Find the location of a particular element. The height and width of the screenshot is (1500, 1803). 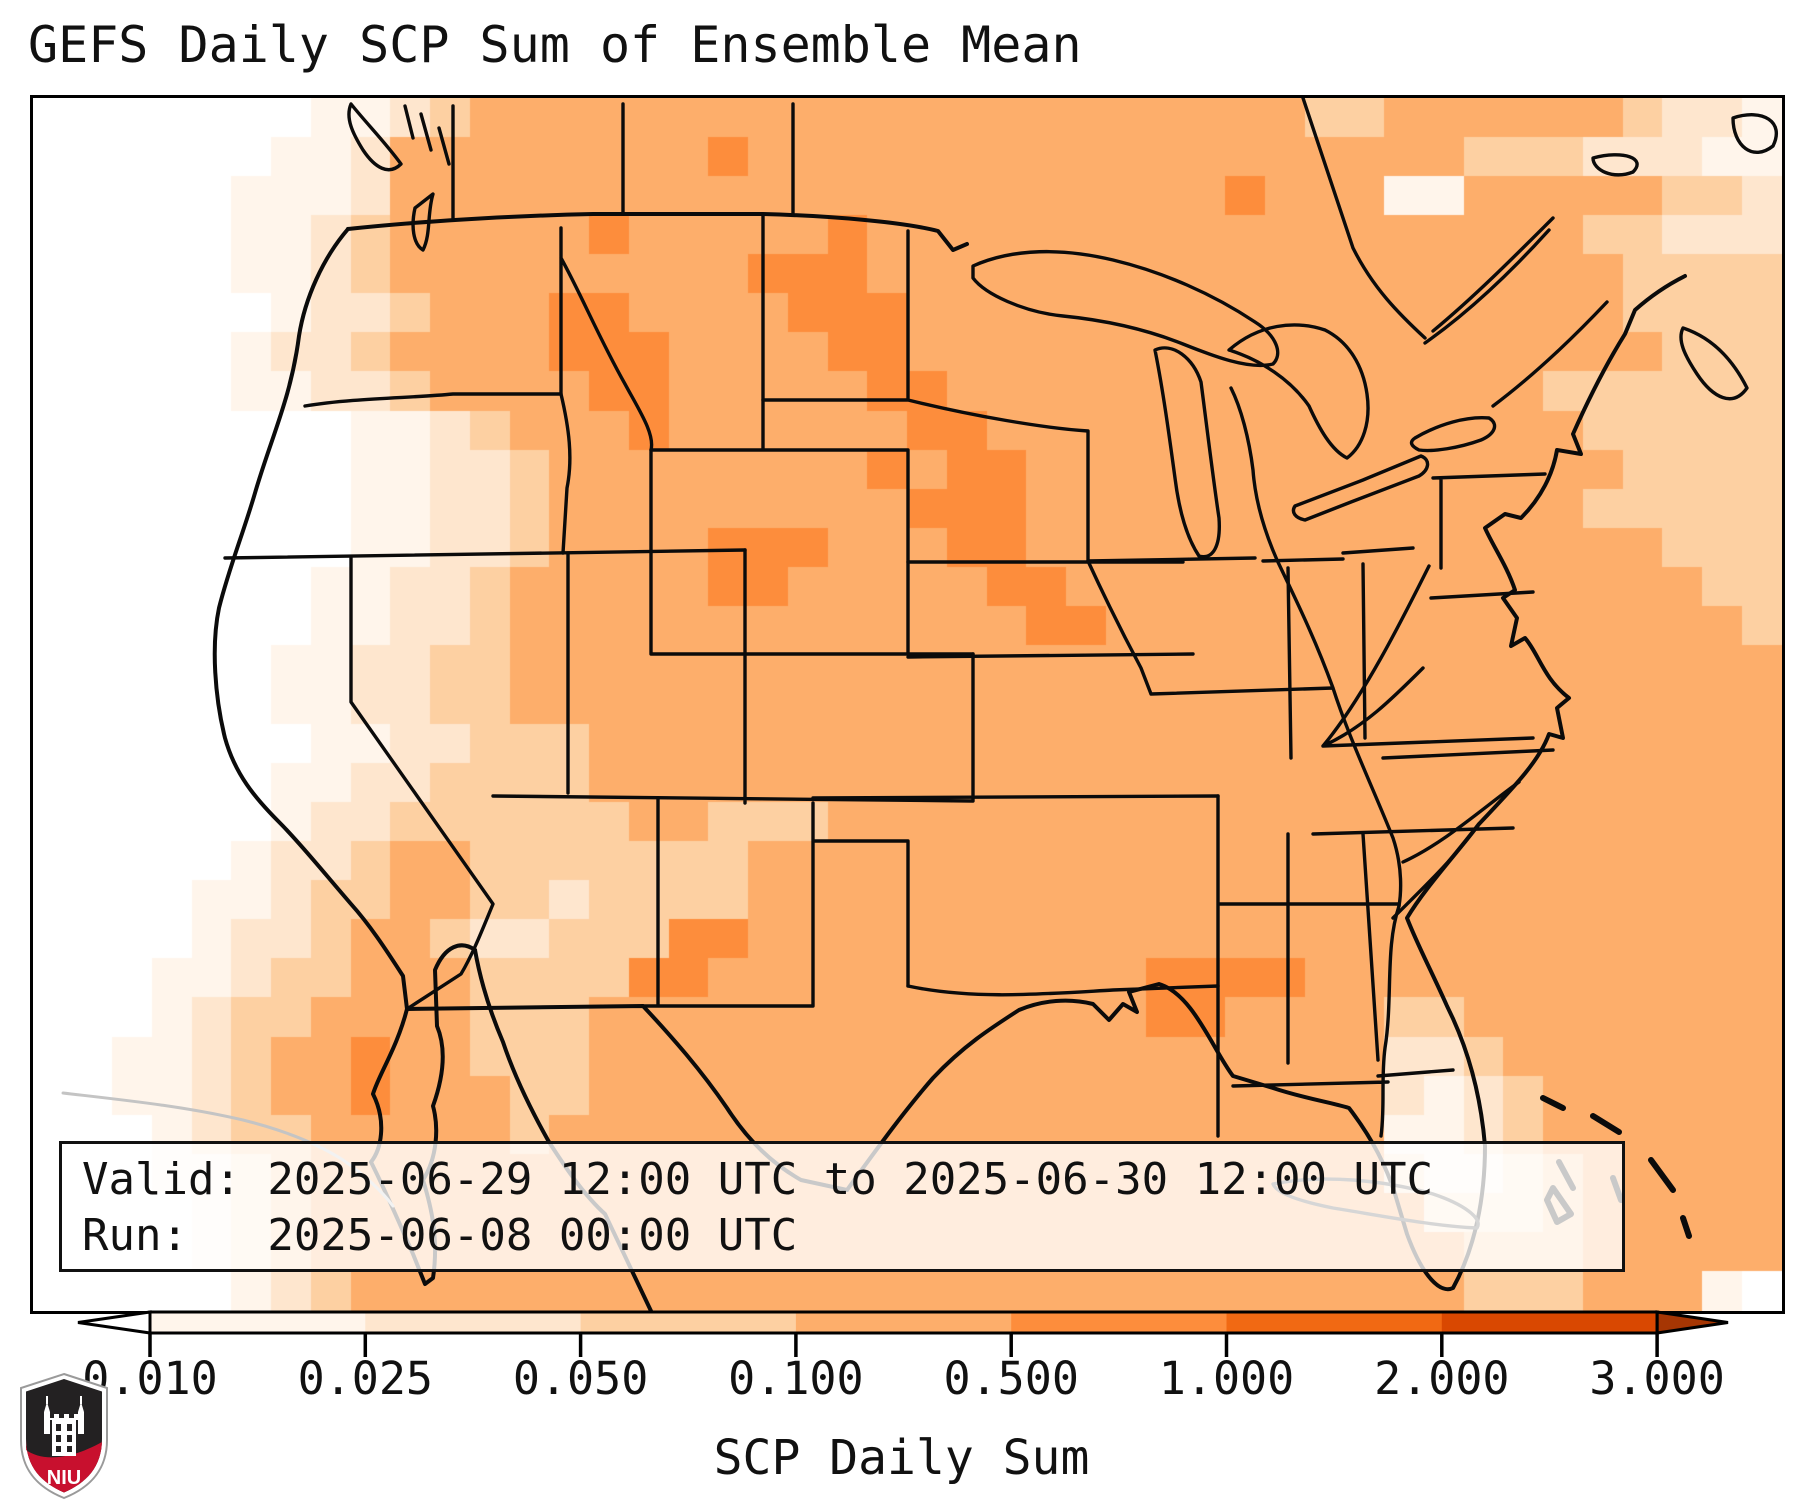

colorbar-axis-label: SCP Daily Sum is located at coordinates (901, 1458).